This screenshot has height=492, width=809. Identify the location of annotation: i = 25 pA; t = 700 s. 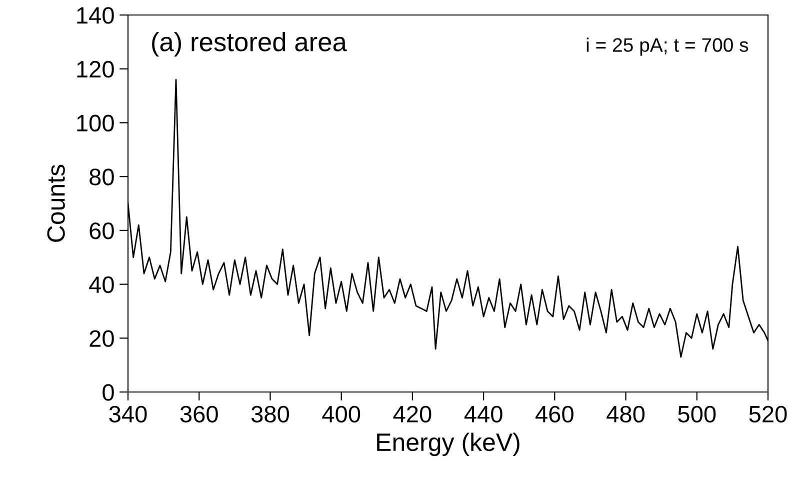
(667, 47).